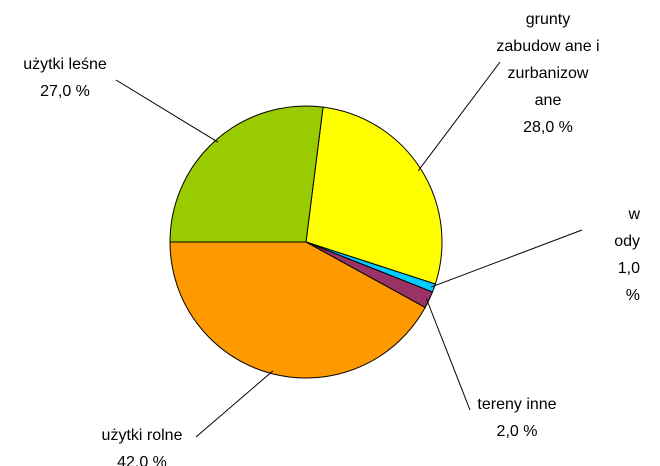 The image size is (660, 466). Describe the element at coordinates (620, 255) in the screenshot. I see `slice-label: w ody 1,0 %` at that location.